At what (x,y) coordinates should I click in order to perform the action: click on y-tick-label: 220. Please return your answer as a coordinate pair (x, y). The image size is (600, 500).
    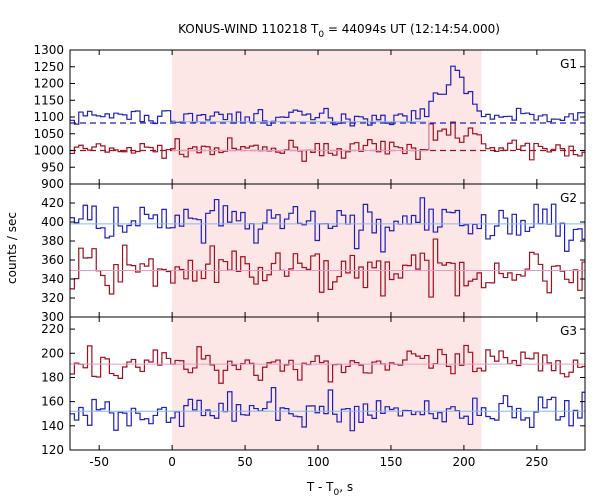
    Looking at the image, I should click on (52, 329).